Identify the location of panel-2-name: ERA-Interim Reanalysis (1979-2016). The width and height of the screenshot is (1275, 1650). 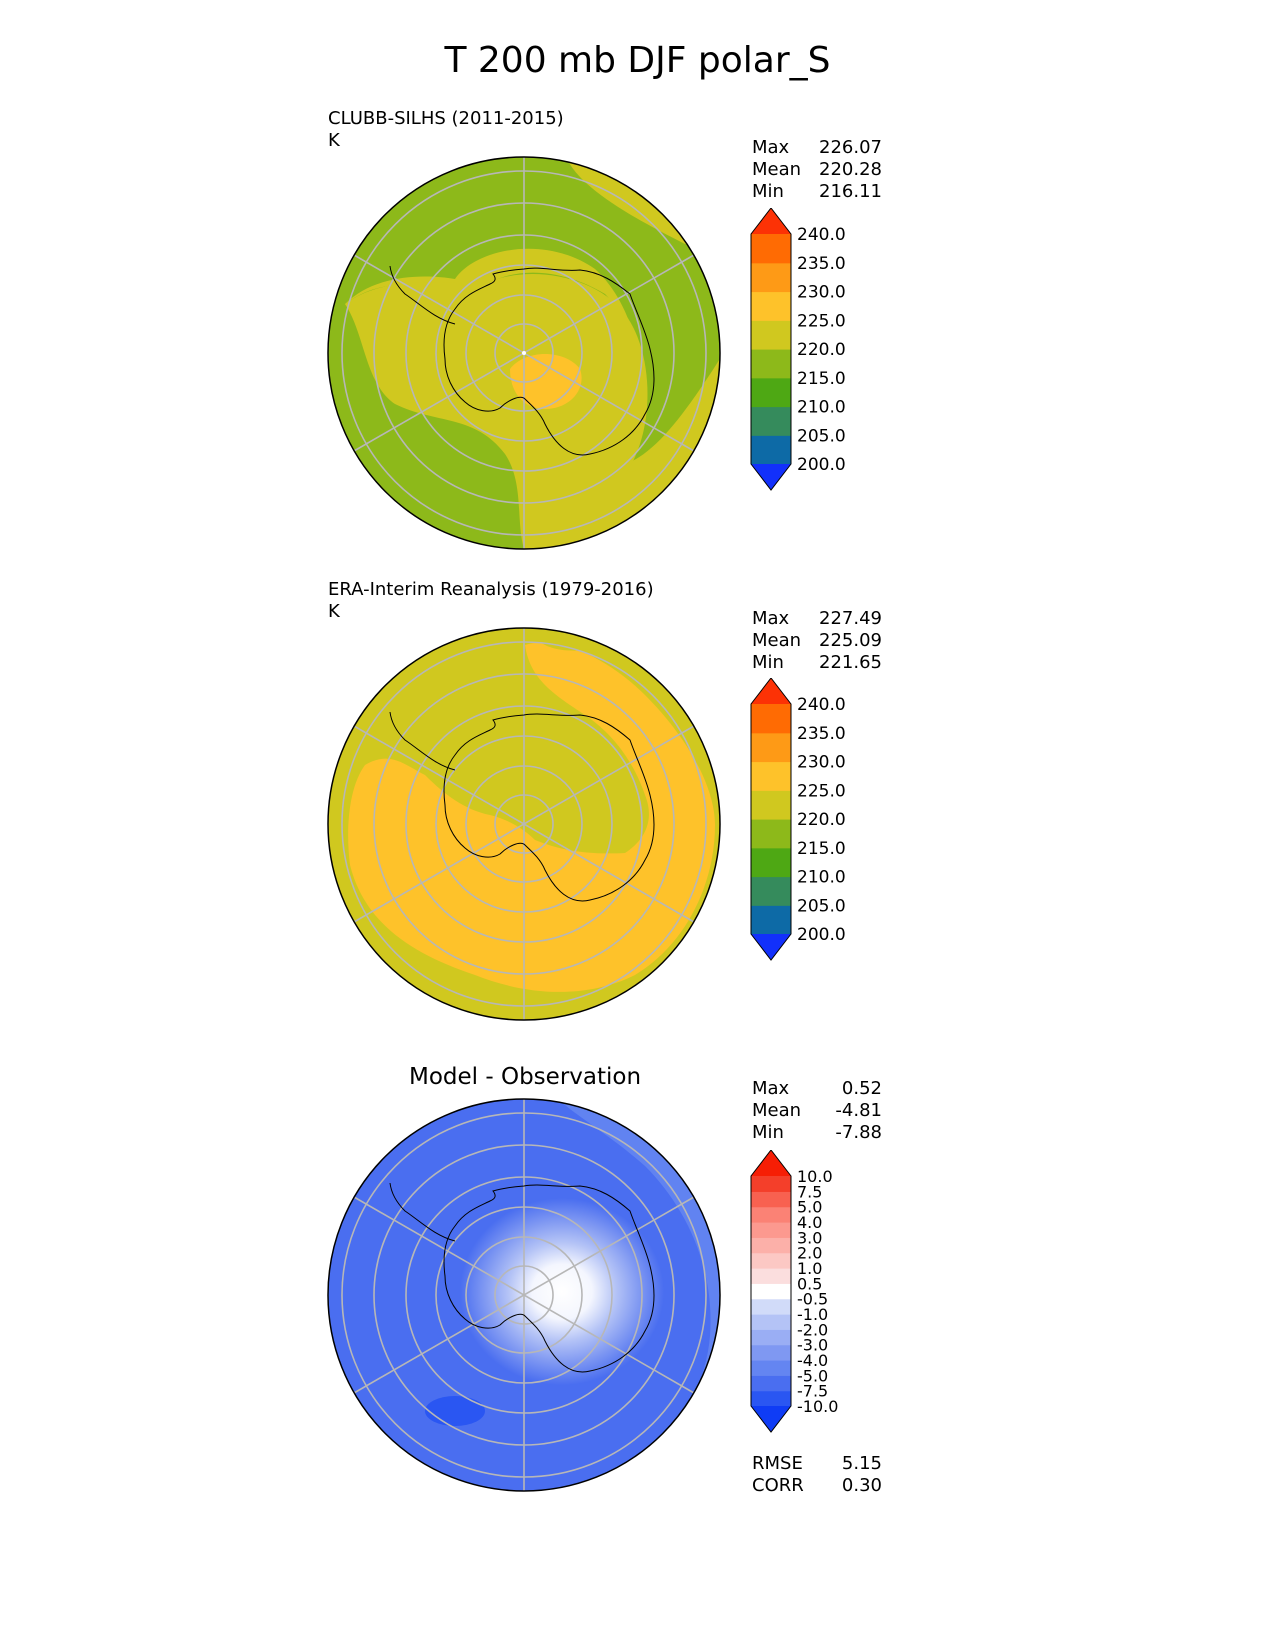
(491, 589).